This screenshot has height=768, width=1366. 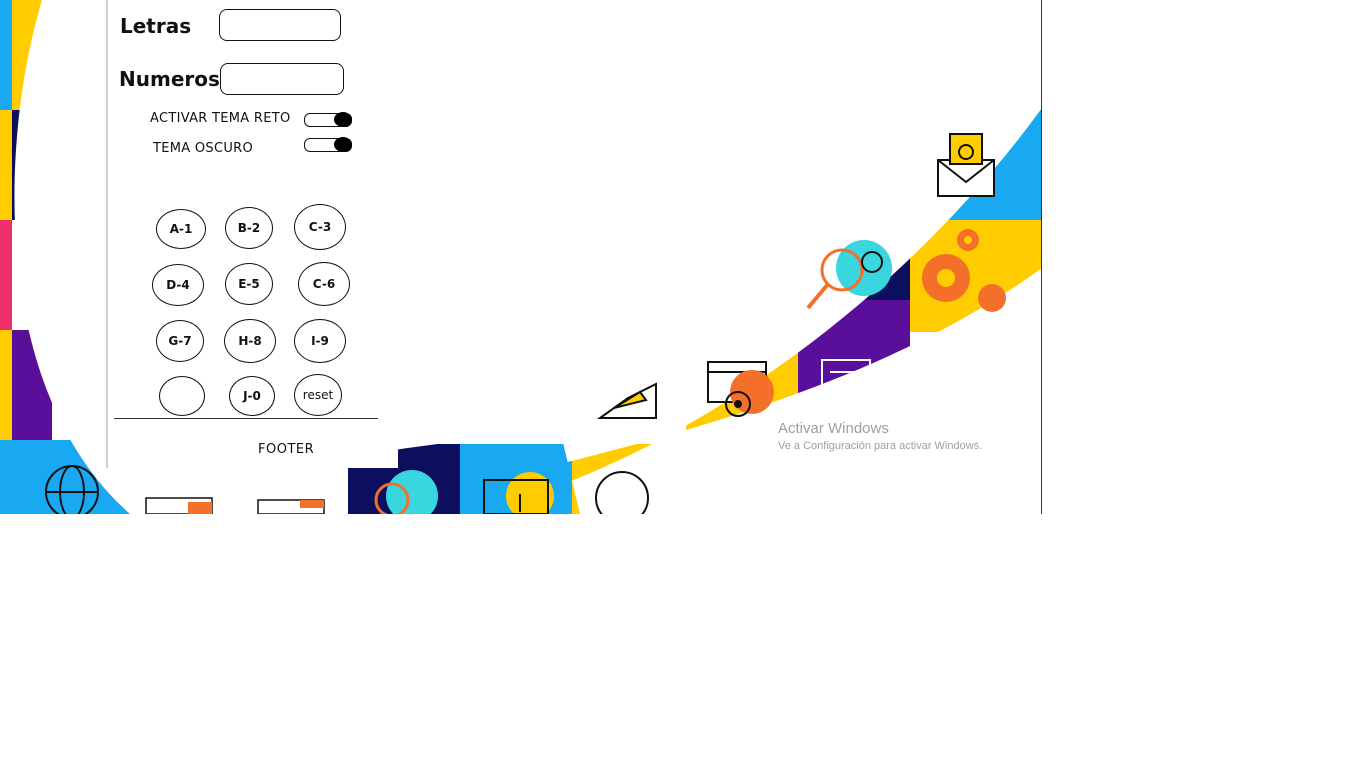 I want to click on footer-divider, so click(x=246, y=418).